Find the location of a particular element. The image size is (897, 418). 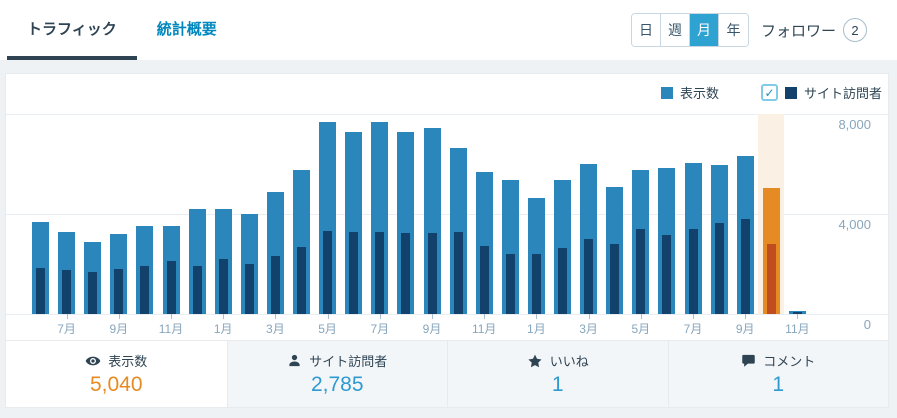

visitors-checkbox: ✓ is located at coordinates (769, 92).